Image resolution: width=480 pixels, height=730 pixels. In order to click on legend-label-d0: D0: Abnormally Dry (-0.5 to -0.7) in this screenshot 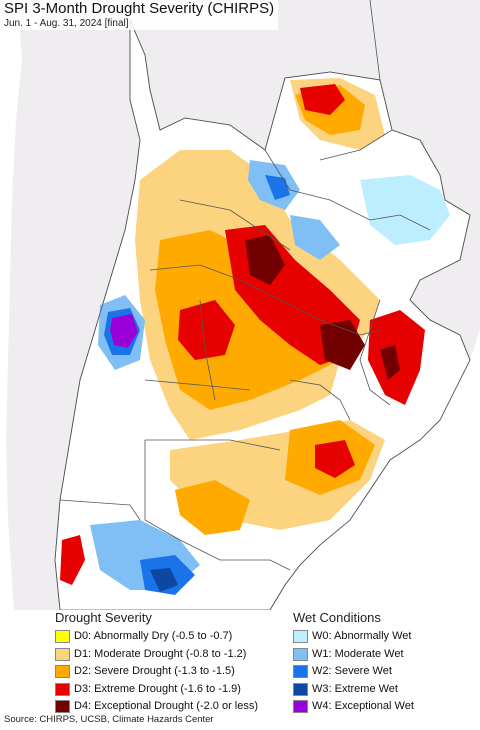, I will do `click(153, 636)`.